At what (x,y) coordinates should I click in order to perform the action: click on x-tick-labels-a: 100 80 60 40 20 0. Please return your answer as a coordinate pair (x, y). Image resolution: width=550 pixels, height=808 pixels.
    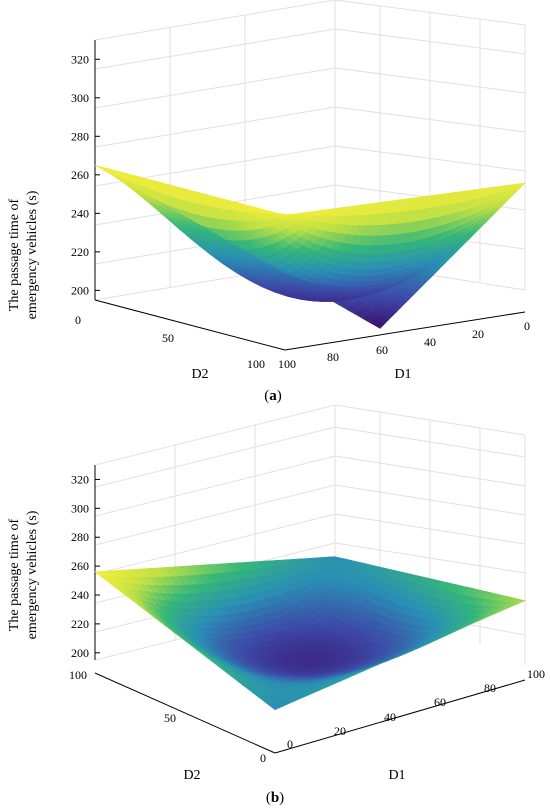
    Looking at the image, I should click on (404, 345).